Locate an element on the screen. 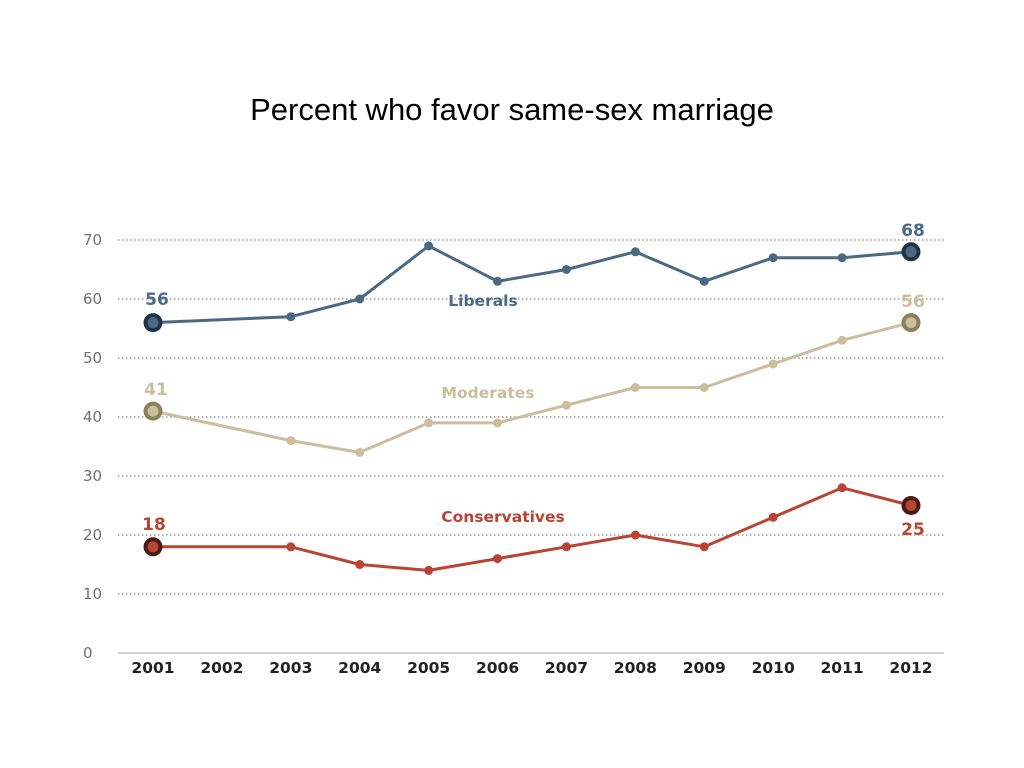 Image resolution: width=1024 pixels, height=768 pixels. y-tick-label: 60 is located at coordinates (92, 299).